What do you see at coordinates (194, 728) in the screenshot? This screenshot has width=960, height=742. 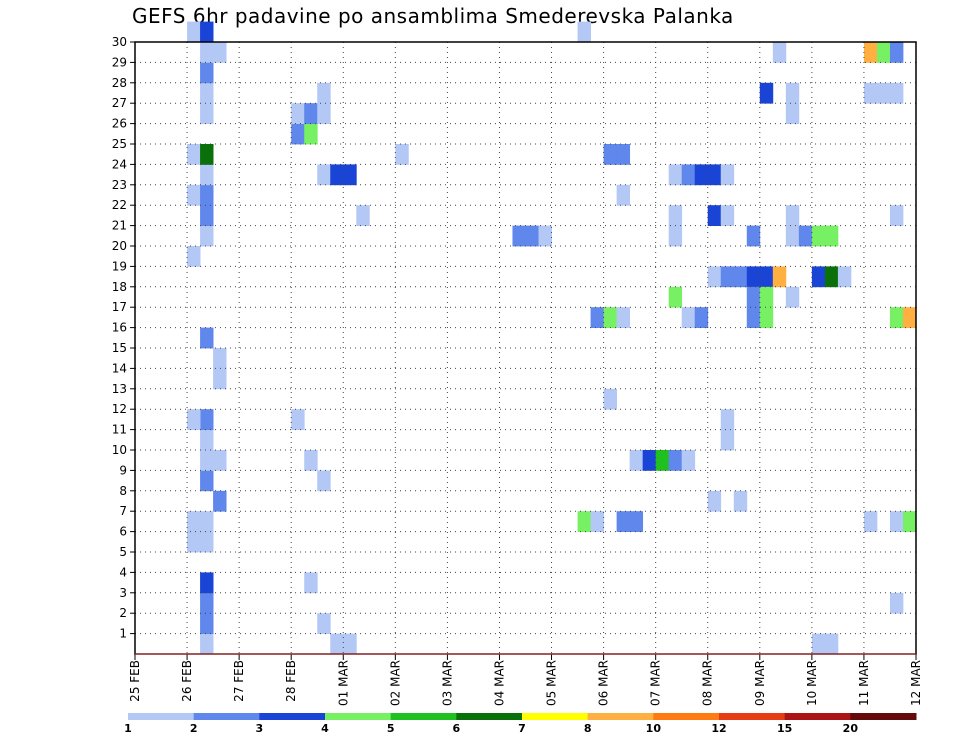 I see `colorbar-label: 2` at bounding box center [194, 728].